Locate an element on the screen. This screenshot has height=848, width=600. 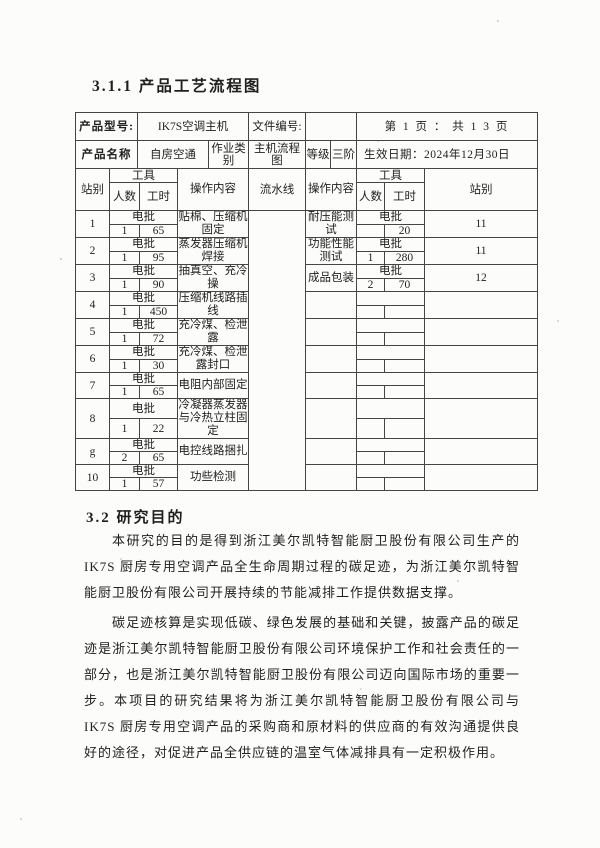
header-people-left: 人数 is located at coordinates (124, 196).